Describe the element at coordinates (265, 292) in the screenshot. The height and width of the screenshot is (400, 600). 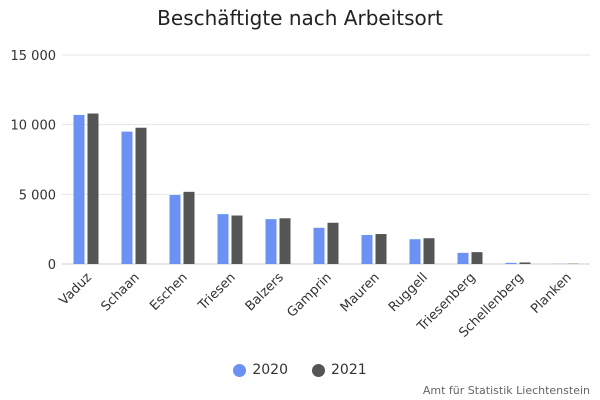
I see `x-tick-label: Balzers` at that location.